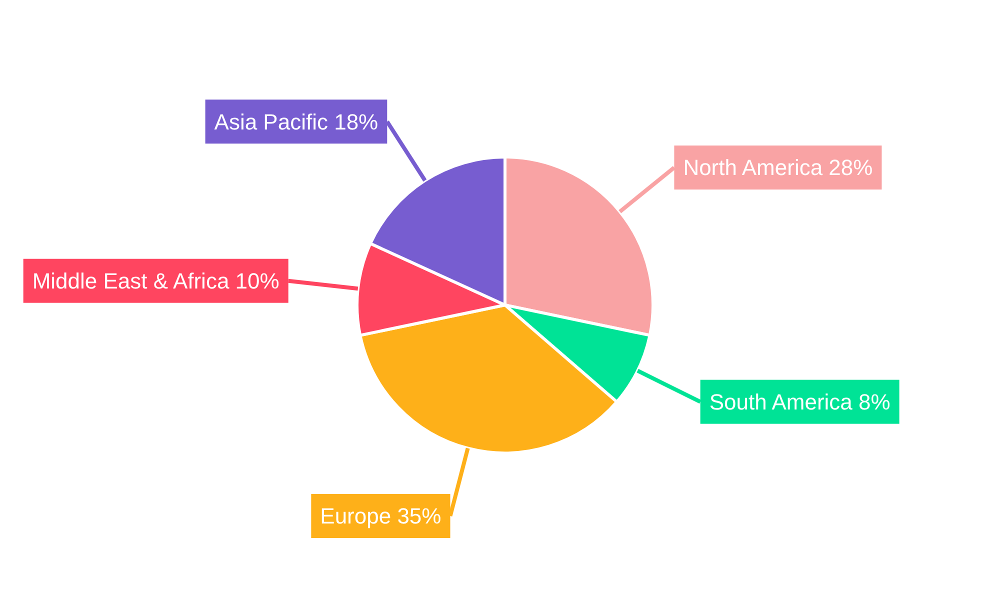 The image size is (1000, 600). What do you see at coordinates (778, 167) in the screenshot?
I see `slice-label: North America 28%` at bounding box center [778, 167].